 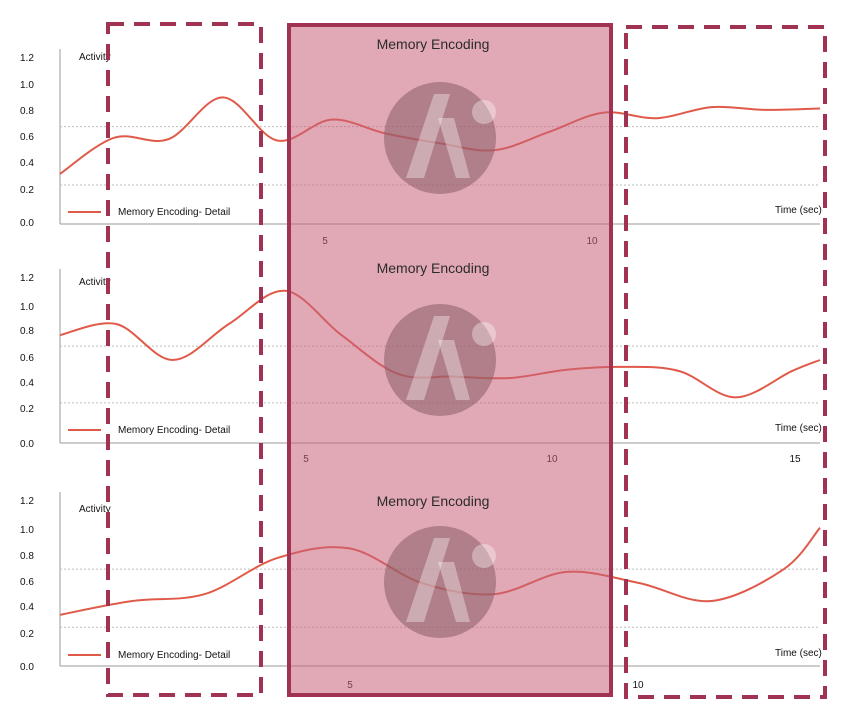 What do you see at coordinates (638, 685) in the screenshot?
I see `x-tick-label: 10` at bounding box center [638, 685].